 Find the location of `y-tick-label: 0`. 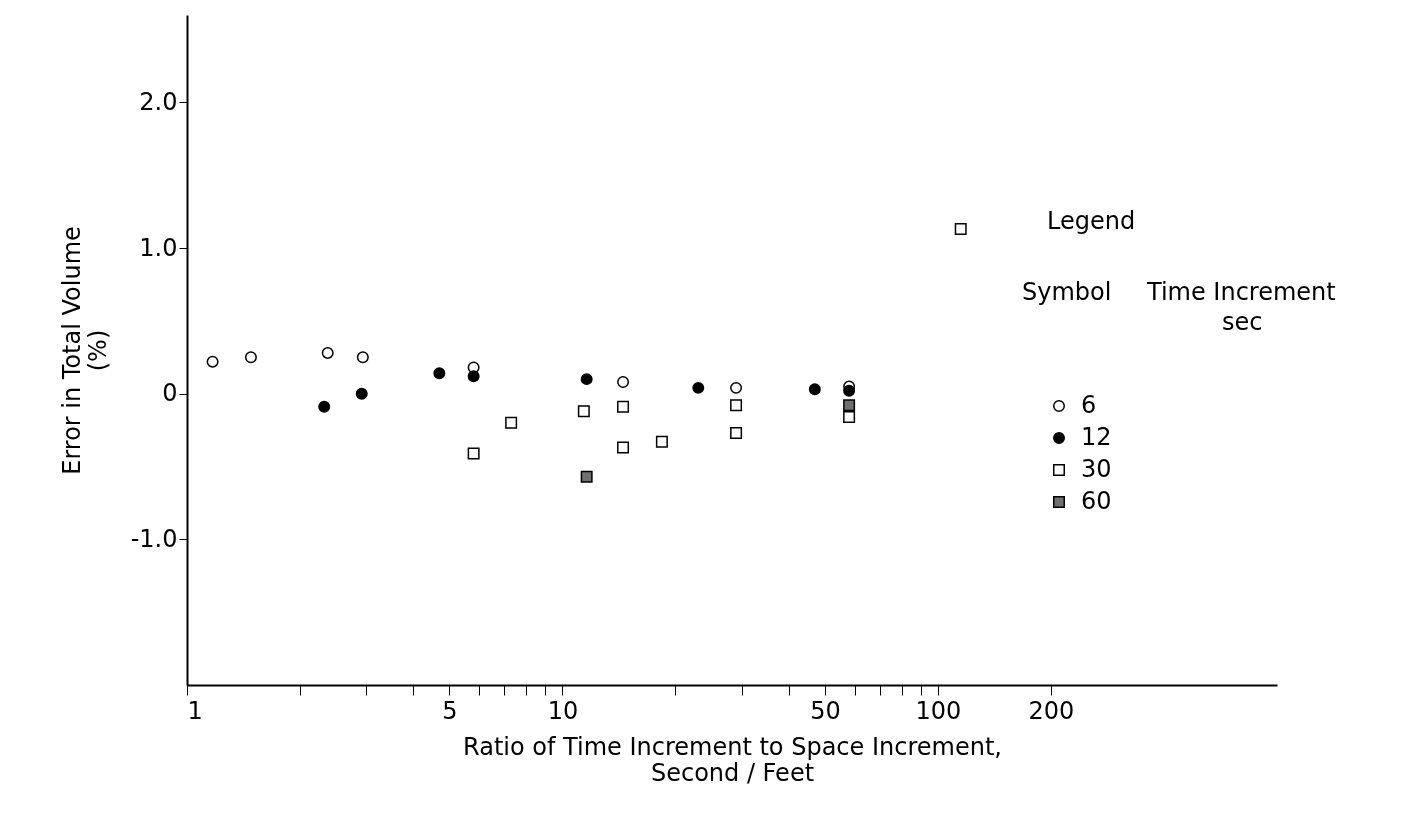

y-tick-label: 0 is located at coordinates (170, 393).